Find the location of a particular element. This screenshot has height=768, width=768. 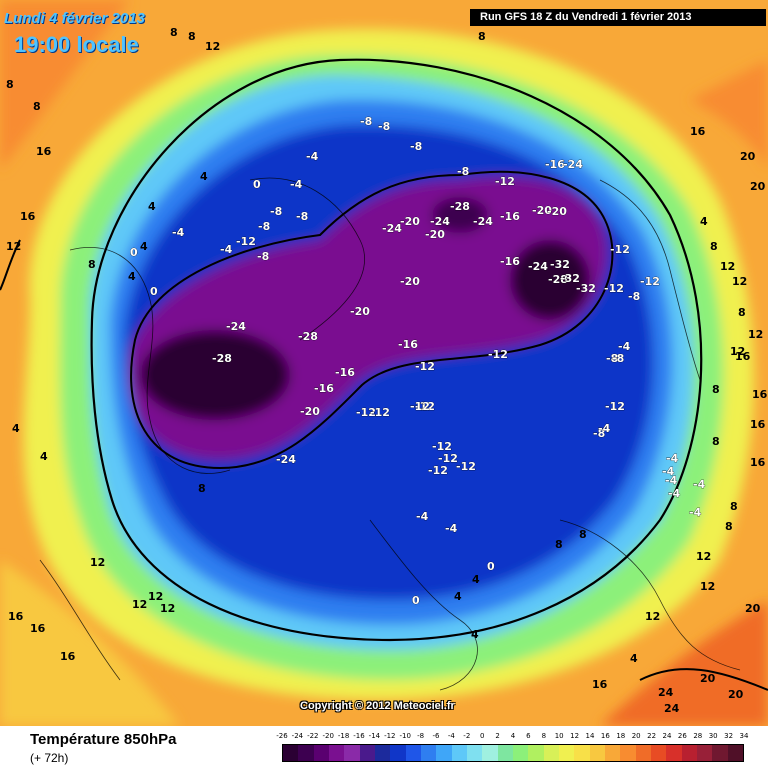

scale-tick-label: 26 is located at coordinates (682, 736).